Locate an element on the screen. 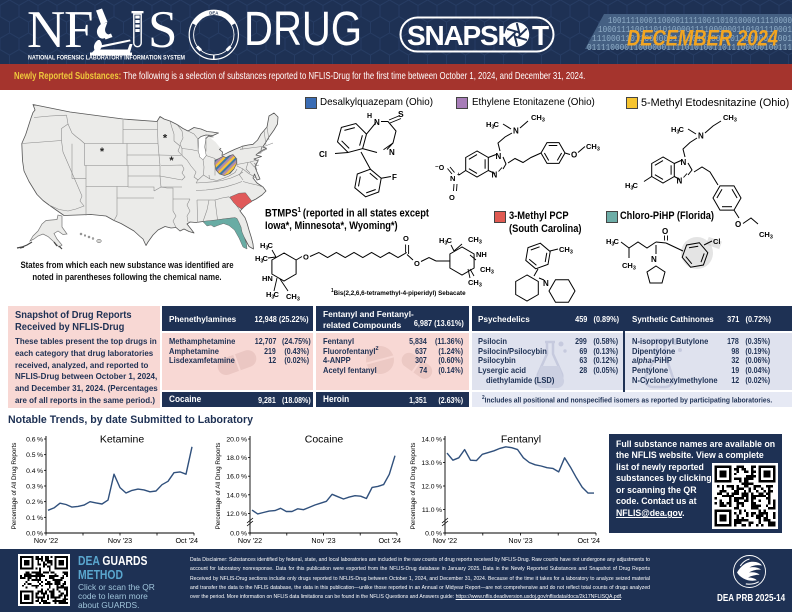 This screenshot has height=612, width=792. svg-text: DEA is located at coordinates (213, 12).